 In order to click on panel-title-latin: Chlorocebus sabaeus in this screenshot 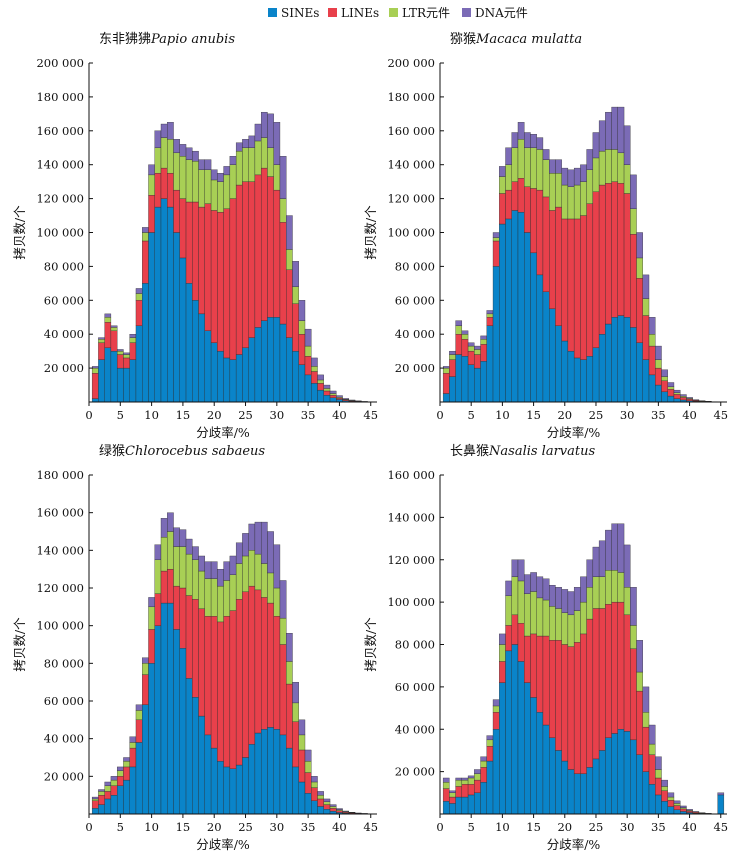, I will do `click(195, 451)`.